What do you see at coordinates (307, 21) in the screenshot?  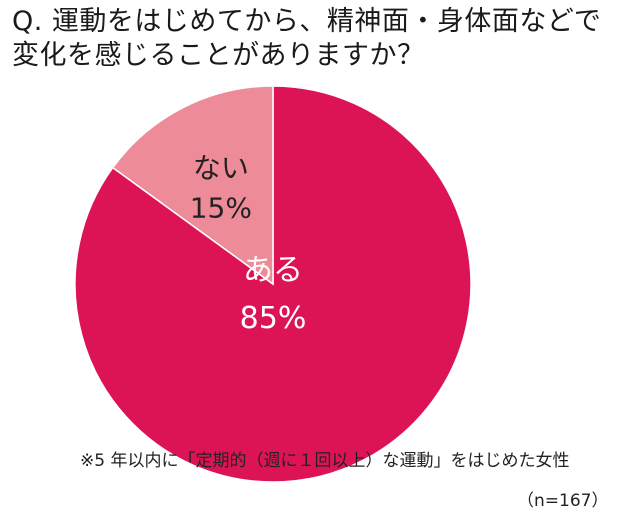 I see `chart-title-line-1: Q. 運動をはじめてから、精神面・身体面などで` at bounding box center [307, 21].